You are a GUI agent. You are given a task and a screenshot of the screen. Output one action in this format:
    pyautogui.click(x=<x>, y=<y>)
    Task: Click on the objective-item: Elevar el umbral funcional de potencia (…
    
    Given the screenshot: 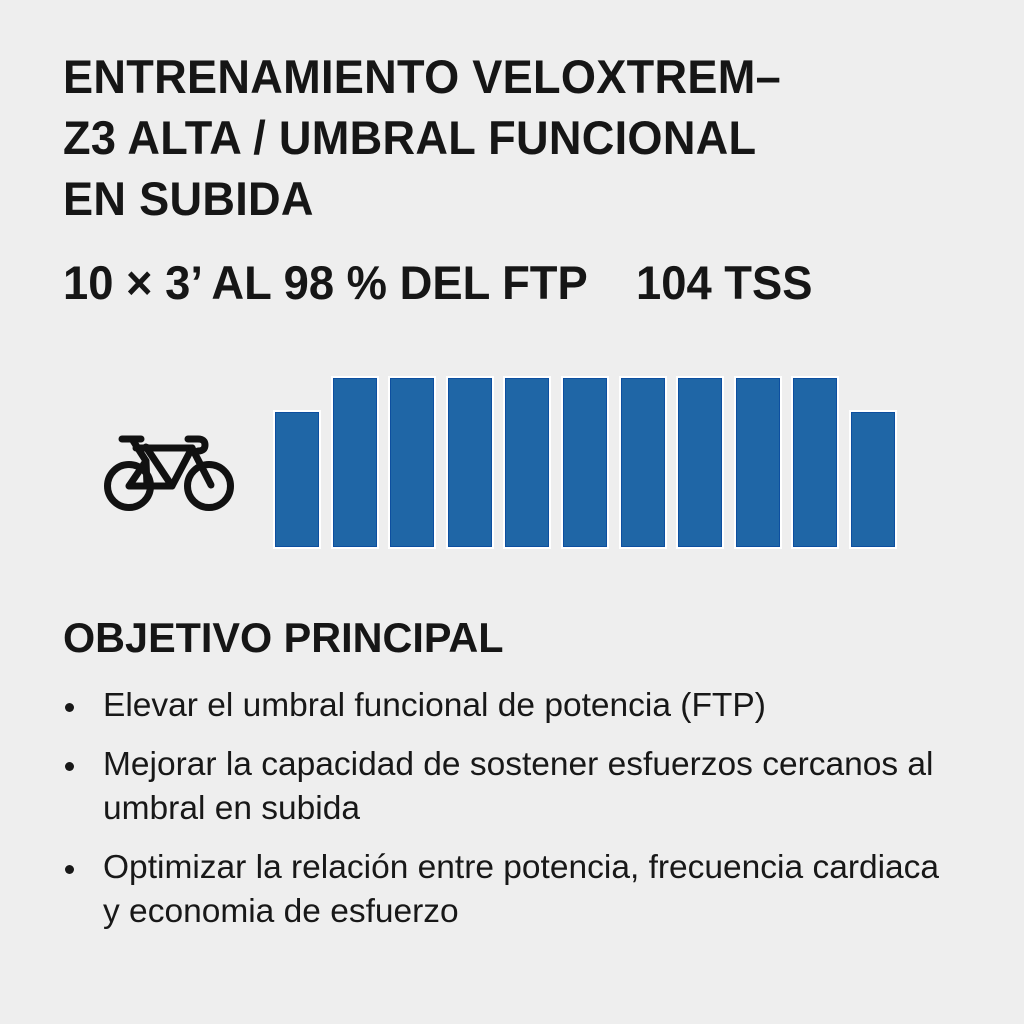 What is the action you would take?
    pyautogui.click(x=513, y=706)
    